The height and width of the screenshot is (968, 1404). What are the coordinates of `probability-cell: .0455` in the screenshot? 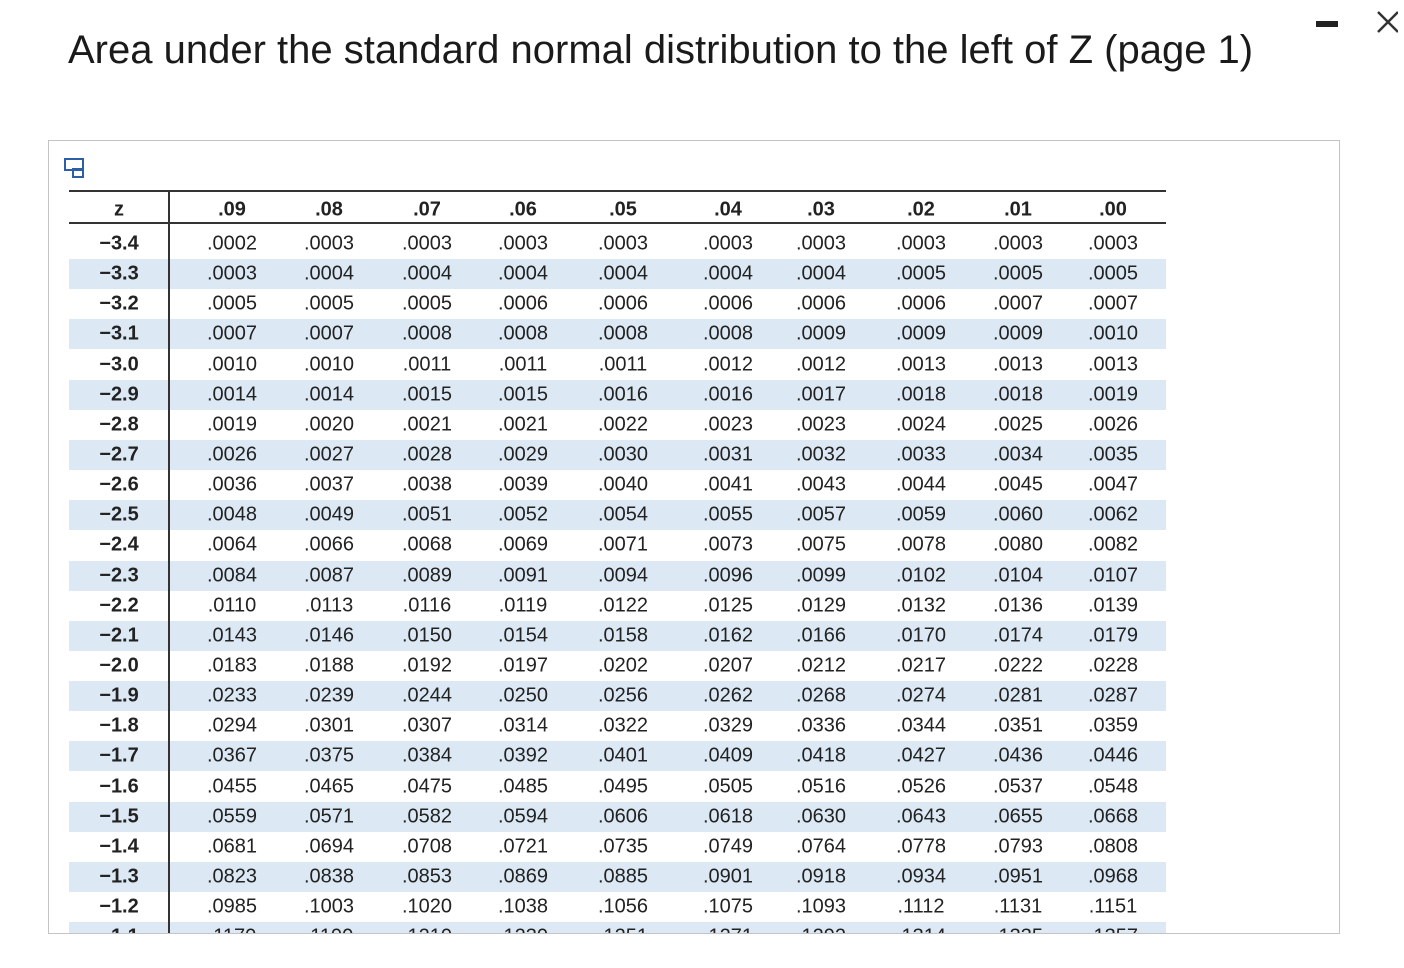 It's located at (232, 786).